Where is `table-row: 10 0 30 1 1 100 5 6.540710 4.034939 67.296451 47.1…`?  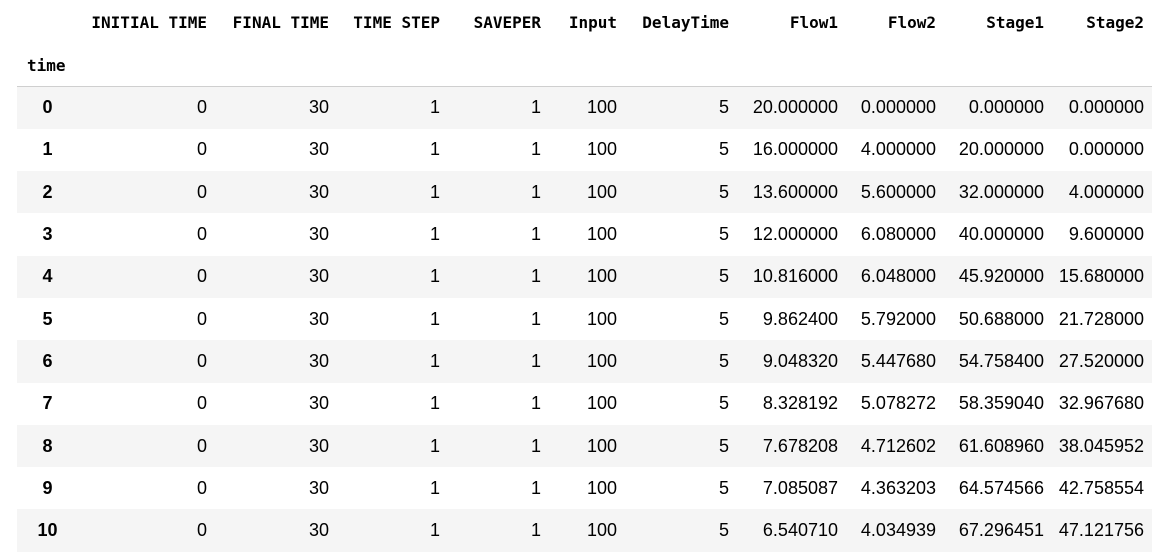
table-row: 10 0 30 1 1 100 5 6.540710 4.034939 67.296451 47.1… is located at coordinates (584, 530).